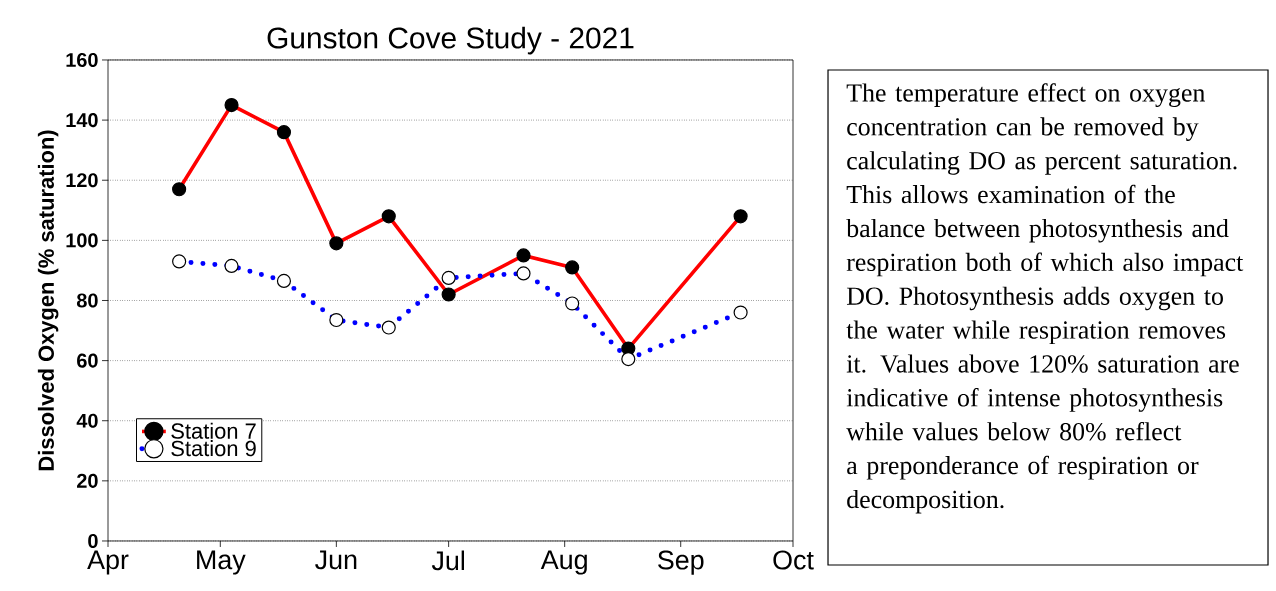 This screenshot has width=1276, height=591. I want to click on x-tick-label: Jun, so click(336, 560).